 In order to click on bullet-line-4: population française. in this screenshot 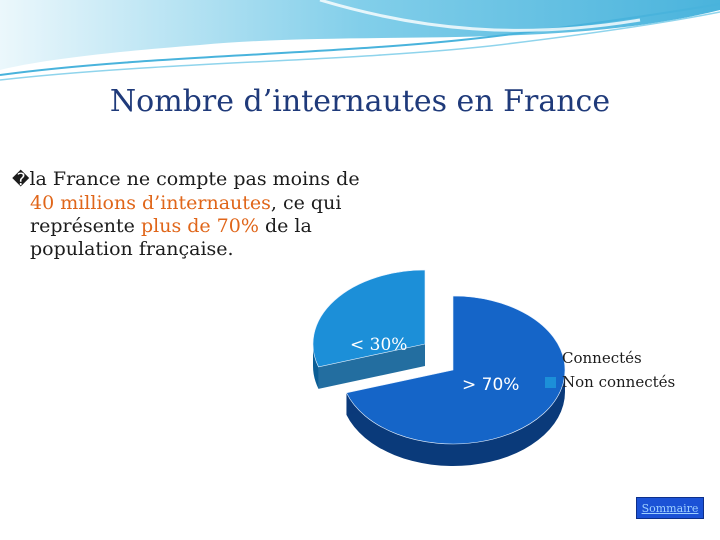, I will do `click(132, 249)`.